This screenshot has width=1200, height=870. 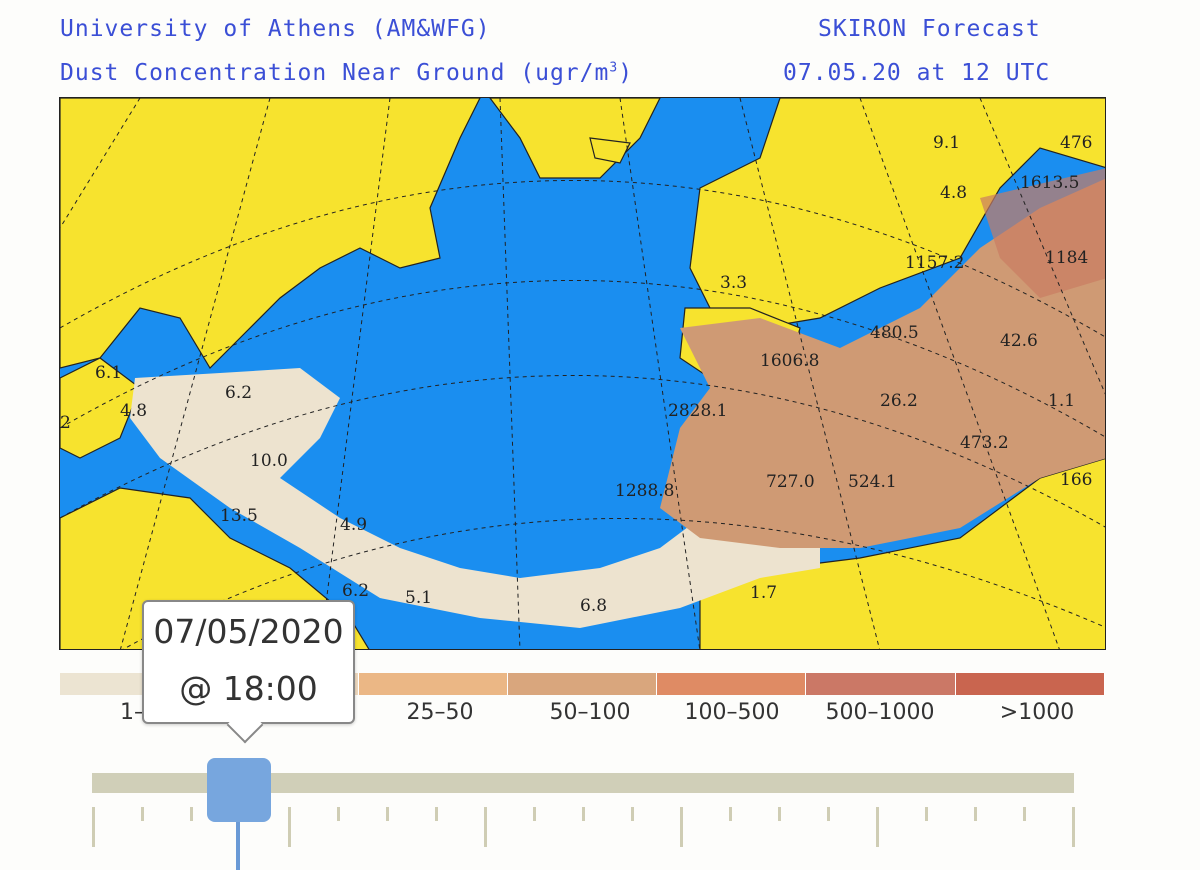 I want to click on dust-value-label: 2828.1, so click(x=697, y=411).